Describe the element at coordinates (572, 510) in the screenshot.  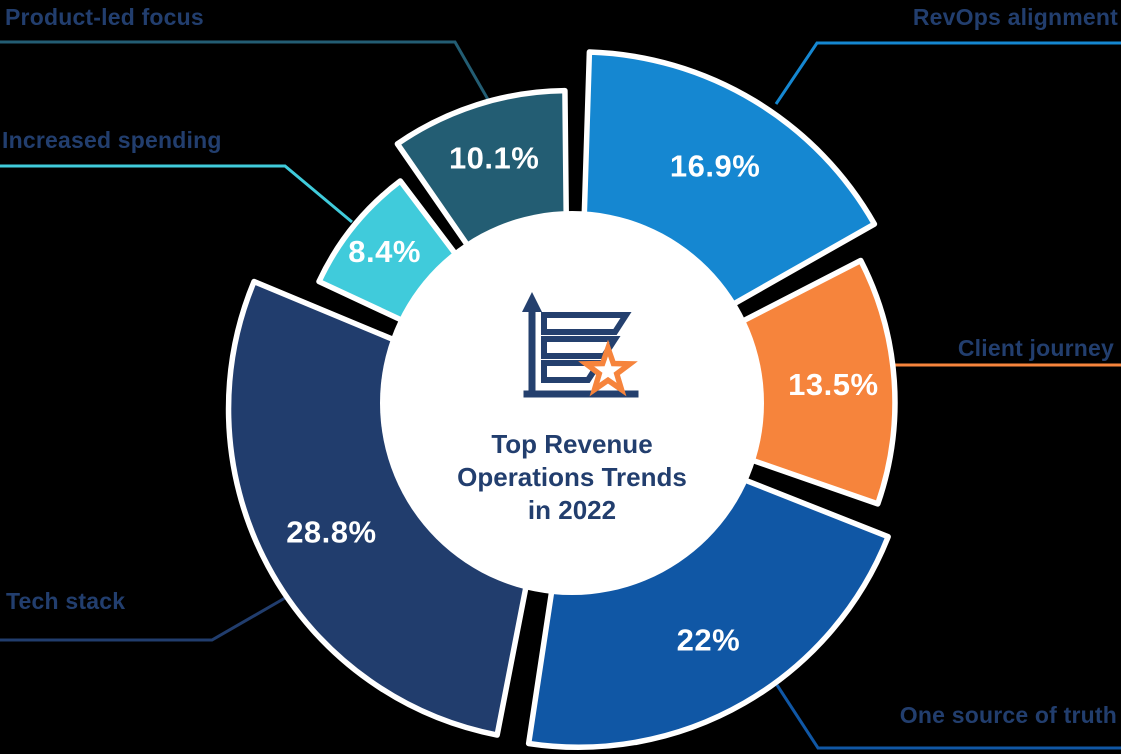
I see `chart-title-line-3: in 2022` at that location.